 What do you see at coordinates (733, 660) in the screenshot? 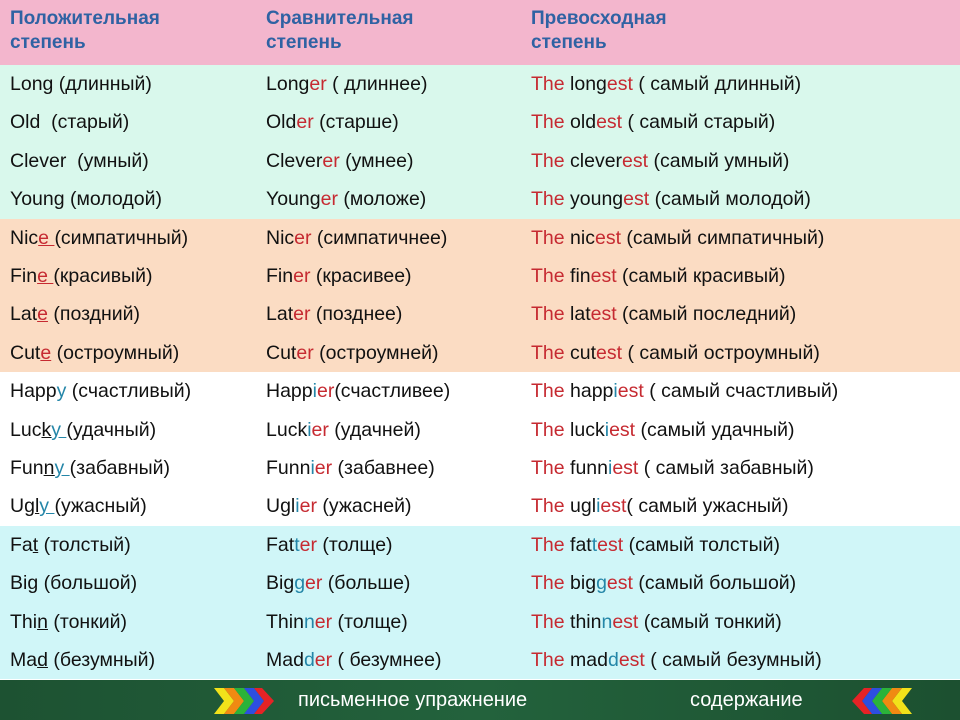
I see `word-text: ( самый безумный)` at bounding box center [733, 660].